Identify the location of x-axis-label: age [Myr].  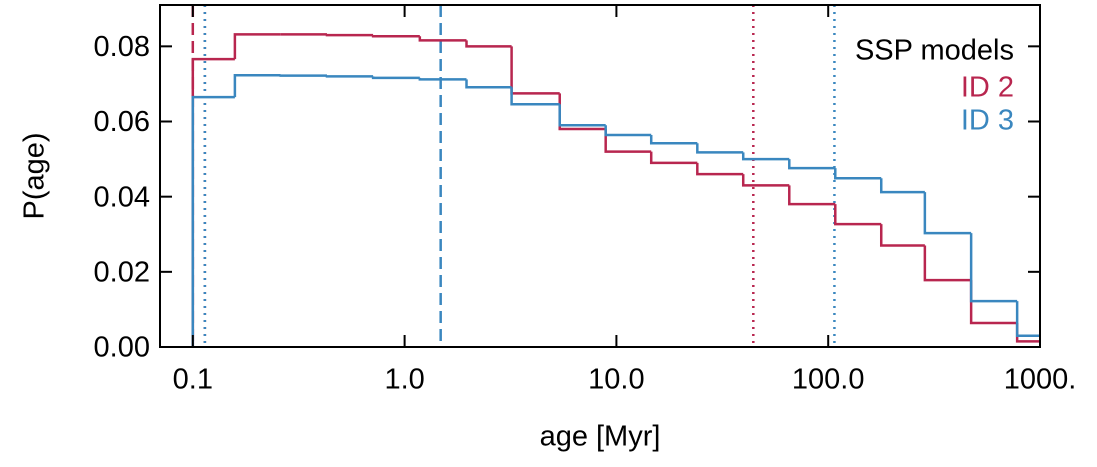
(600, 437).